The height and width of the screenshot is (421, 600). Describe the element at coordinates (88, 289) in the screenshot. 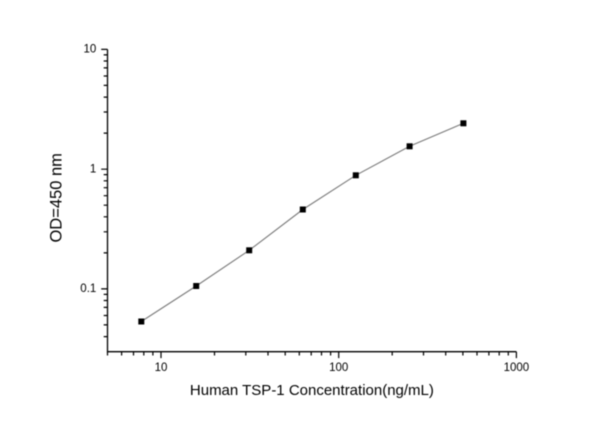

I see `svg-text: 0.1` at that location.